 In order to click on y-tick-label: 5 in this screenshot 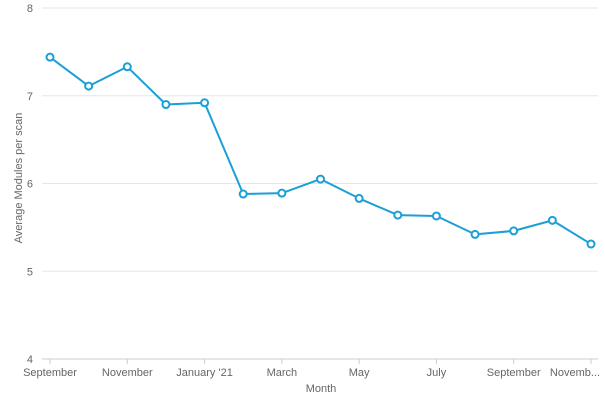, I will do `click(30, 272)`.